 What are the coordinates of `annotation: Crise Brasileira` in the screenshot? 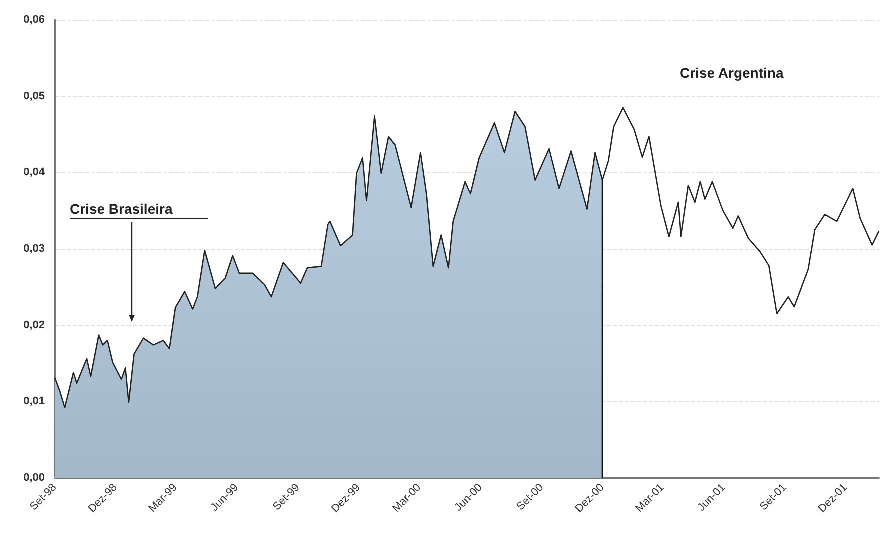 It's located at (121, 209).